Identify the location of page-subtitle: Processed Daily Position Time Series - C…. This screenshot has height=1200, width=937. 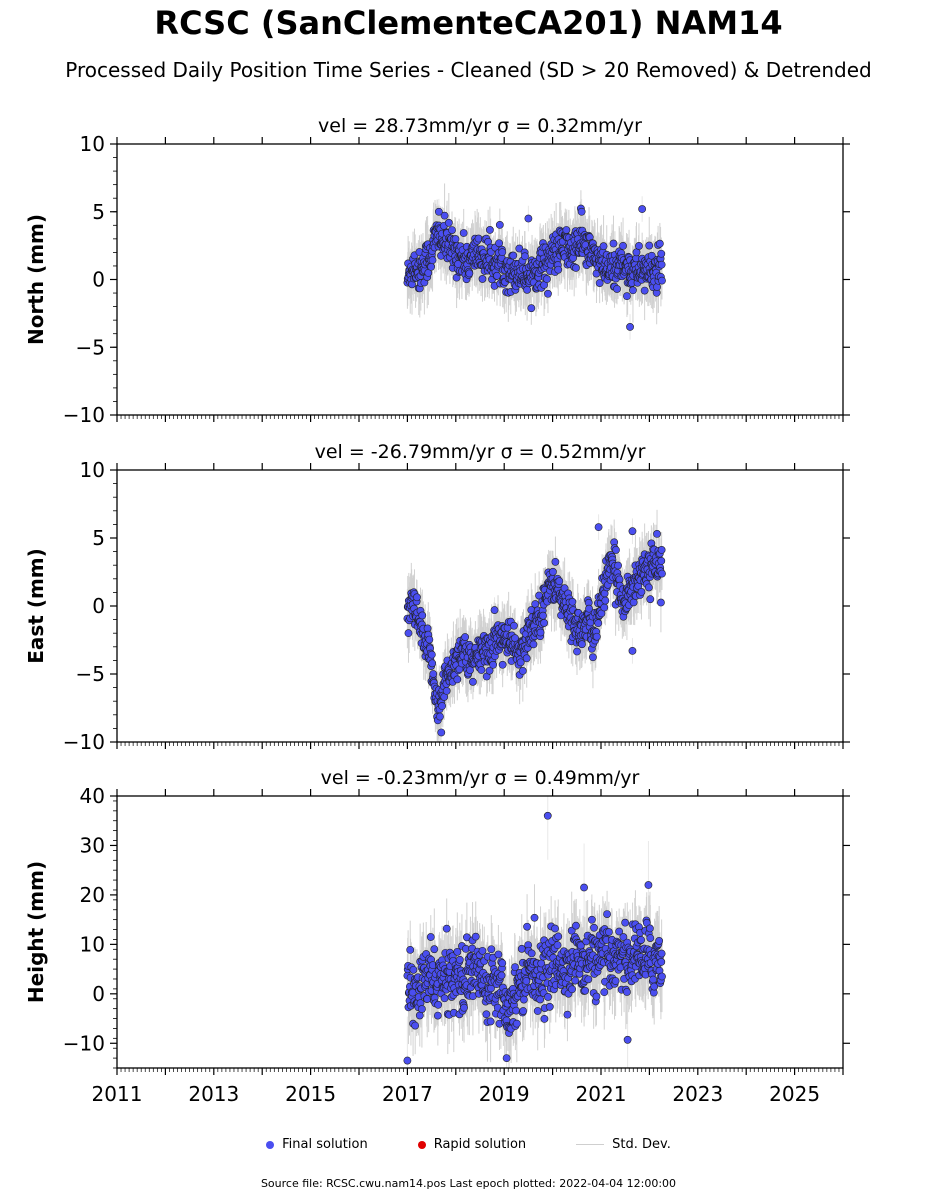
(468, 70).